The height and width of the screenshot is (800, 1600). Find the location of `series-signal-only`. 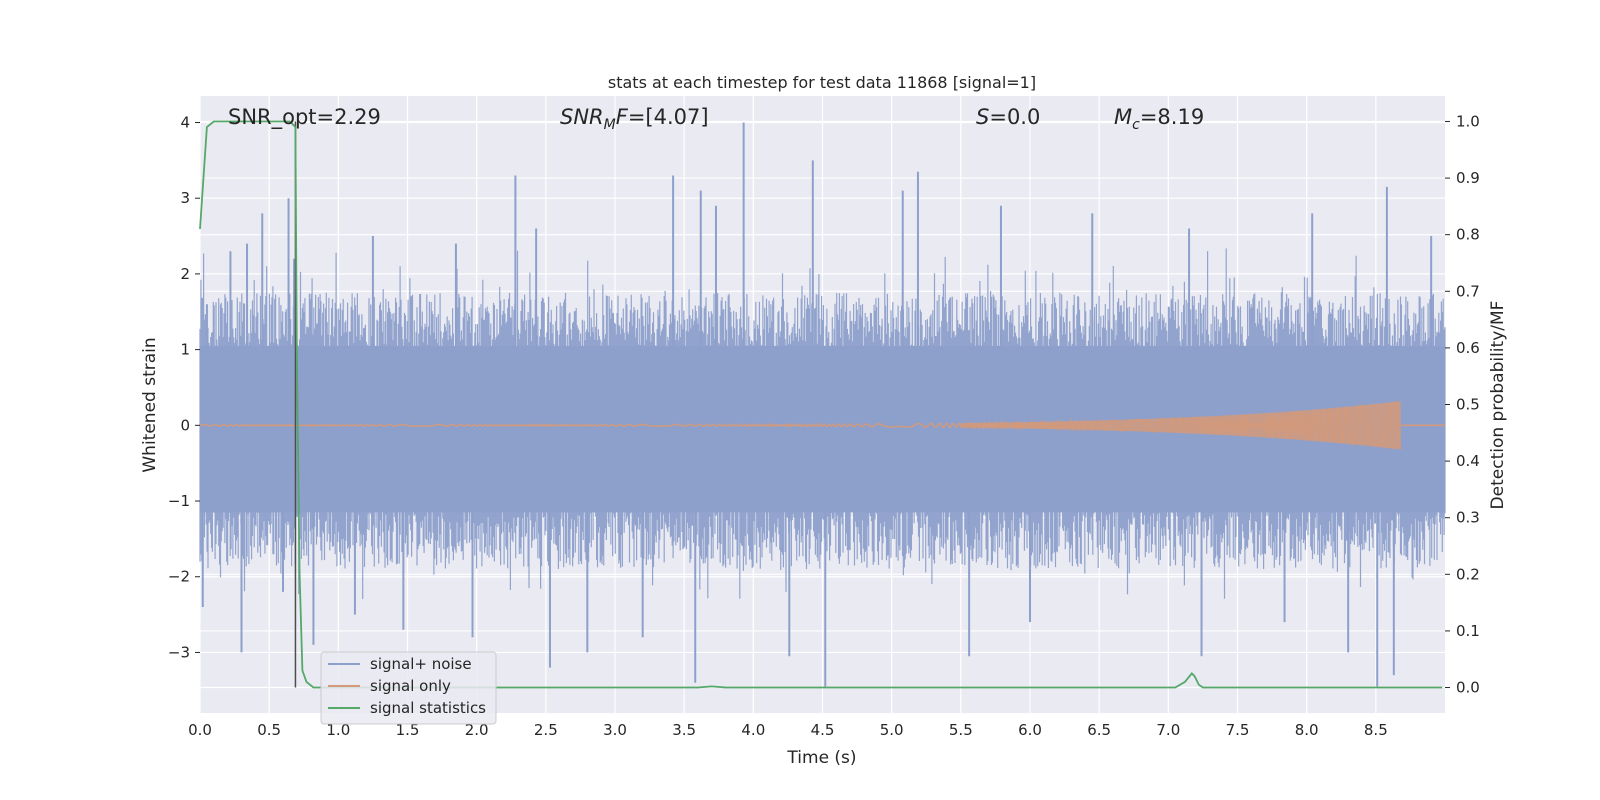

series-signal-only is located at coordinates (822, 425).